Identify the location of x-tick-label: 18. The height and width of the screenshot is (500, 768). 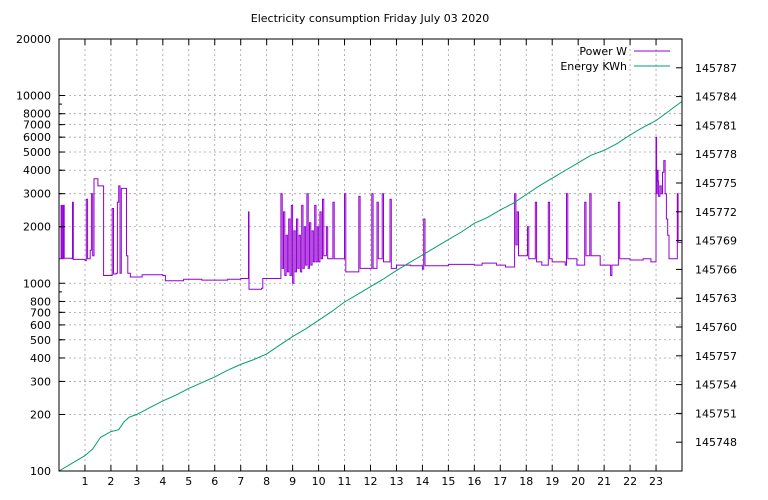
(526, 481).